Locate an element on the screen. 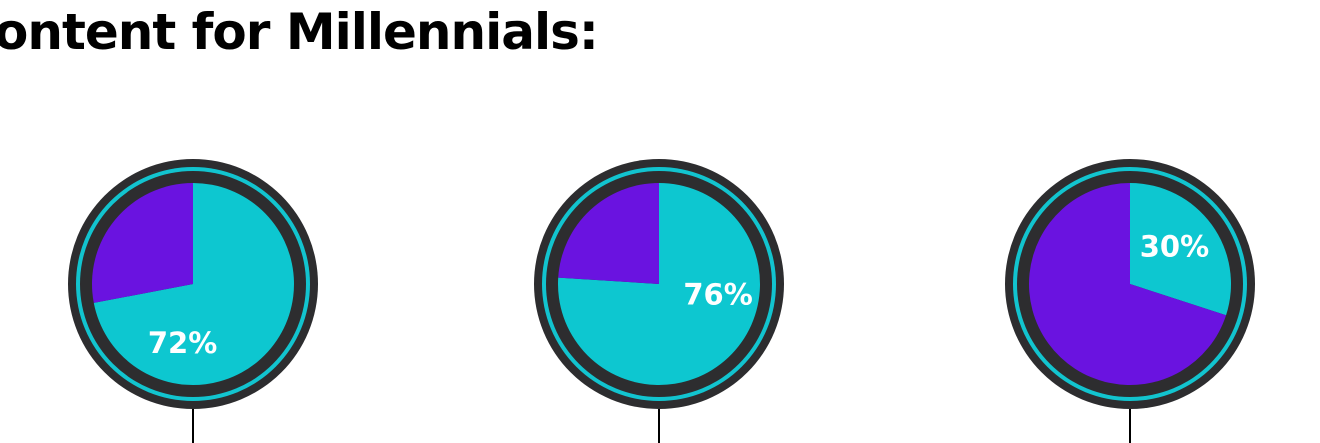 This screenshot has width=1320, height=443. pie-chart-1: 72% is located at coordinates (193, 301).